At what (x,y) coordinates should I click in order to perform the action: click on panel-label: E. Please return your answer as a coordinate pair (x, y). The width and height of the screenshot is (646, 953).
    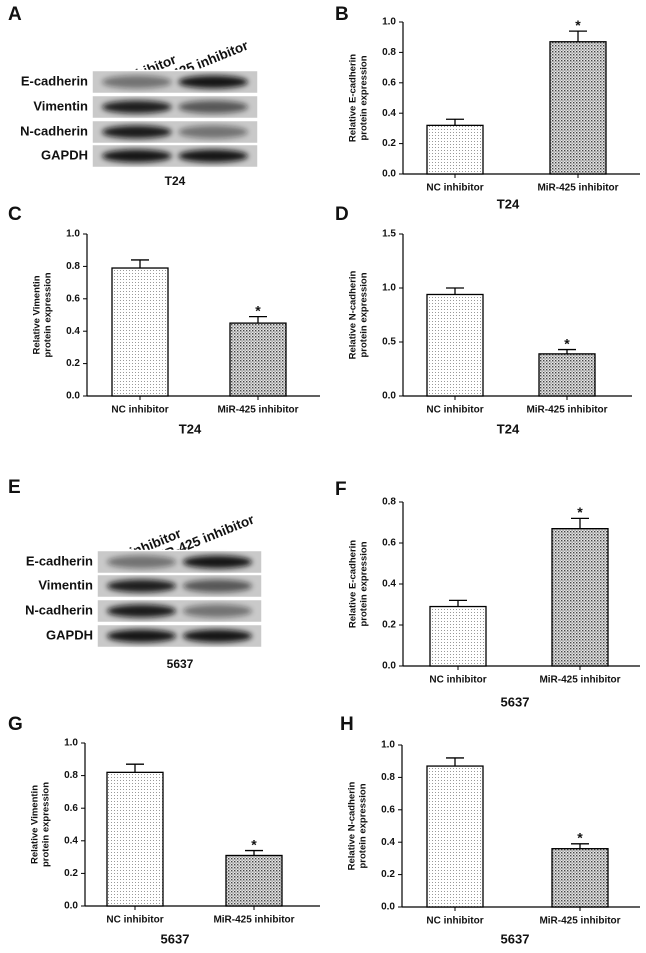
    Looking at the image, I should click on (14, 487).